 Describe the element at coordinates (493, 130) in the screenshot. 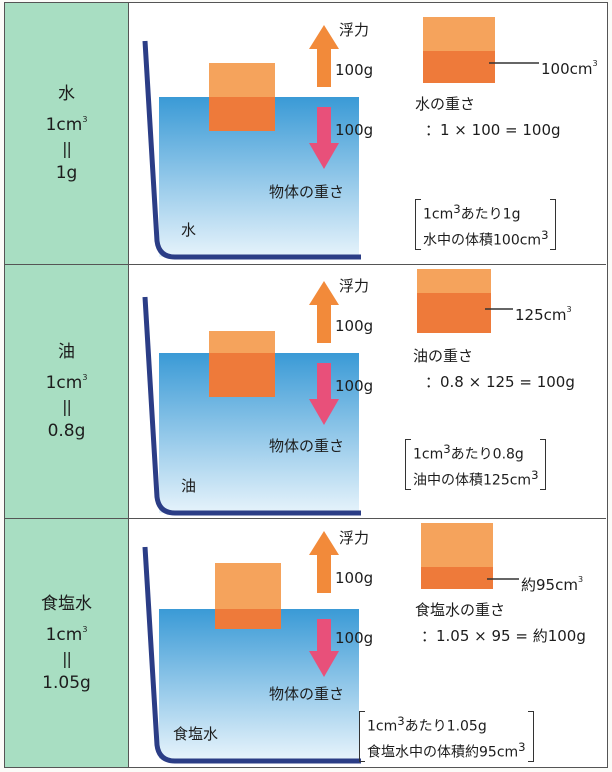

I see `liquid-weight-calc: ：1 × 100 = 100g` at that location.